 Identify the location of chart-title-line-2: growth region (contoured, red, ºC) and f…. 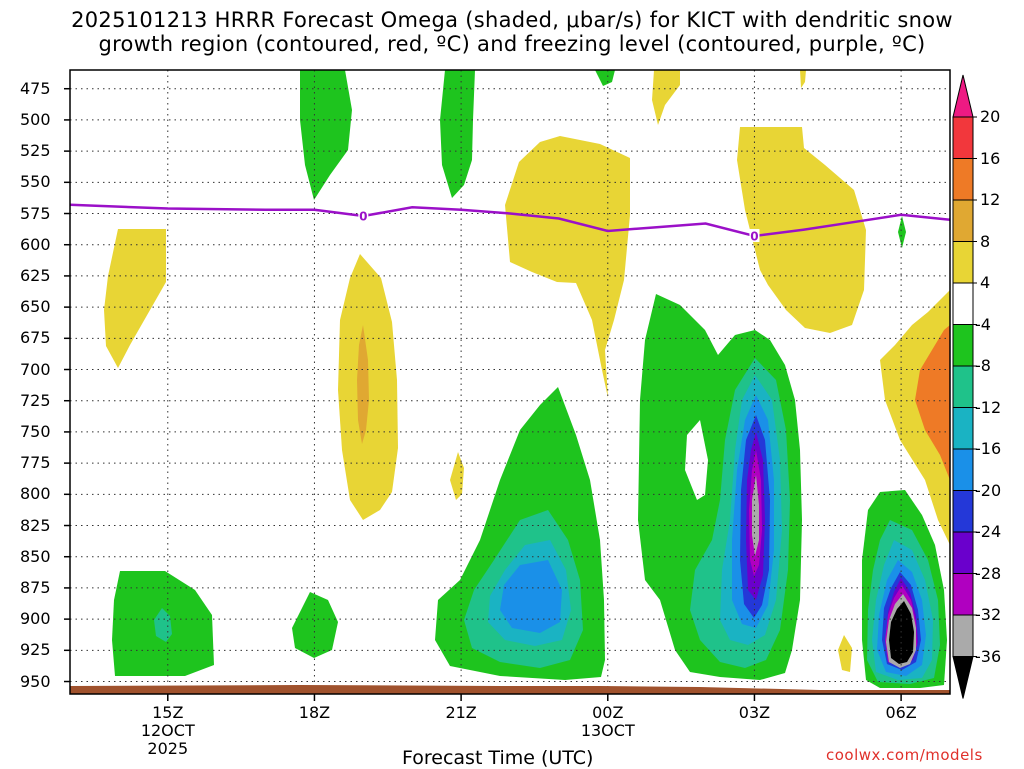
(512, 44).